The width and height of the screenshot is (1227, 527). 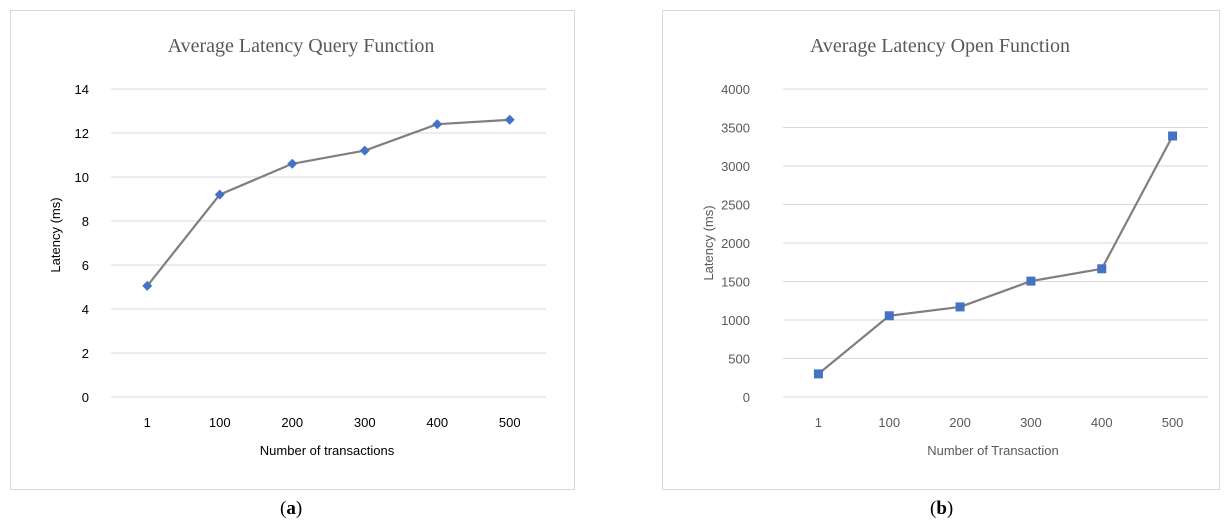 I want to click on x-axis-label: Number of transactions, so click(x=327, y=450).